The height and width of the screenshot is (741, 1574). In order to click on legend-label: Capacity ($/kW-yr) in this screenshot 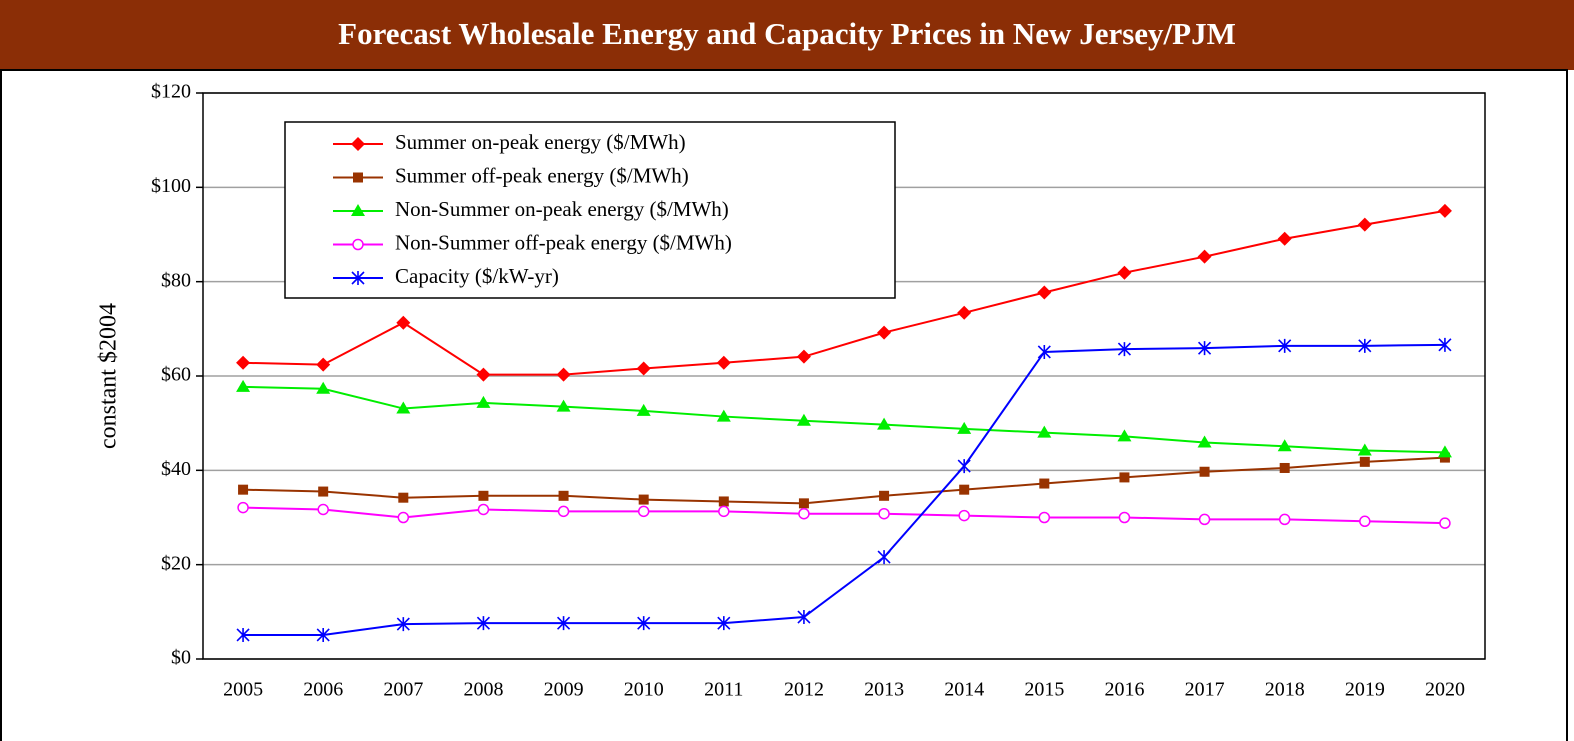, I will do `click(477, 276)`.